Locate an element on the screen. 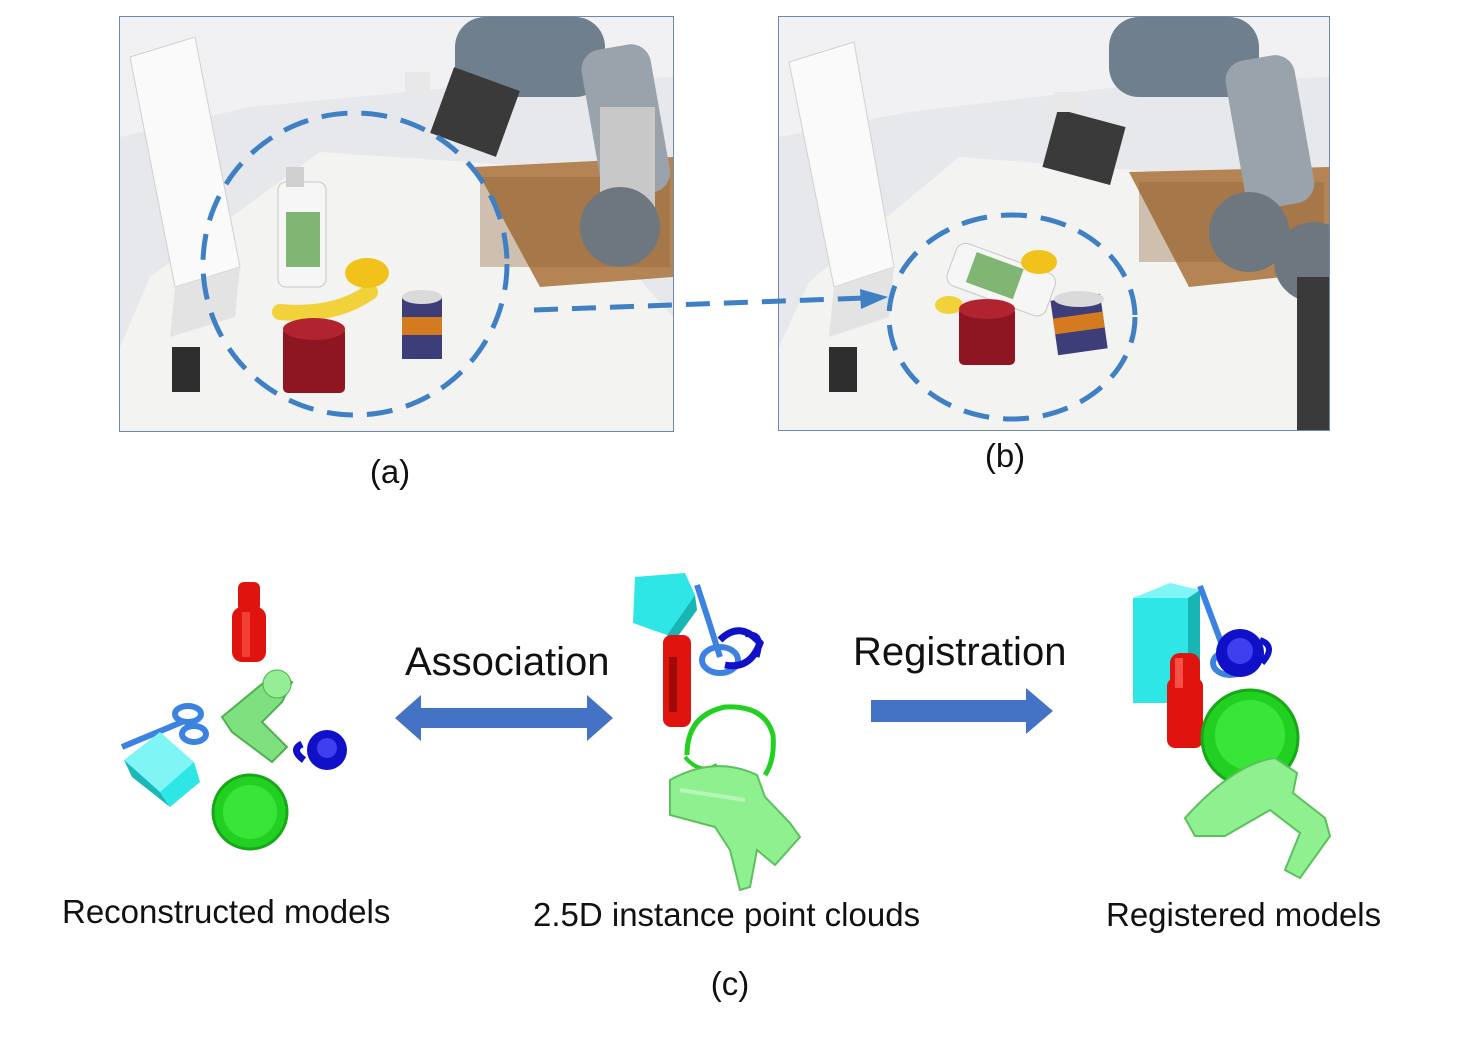  cube-point-cloud is located at coordinates (665, 608).